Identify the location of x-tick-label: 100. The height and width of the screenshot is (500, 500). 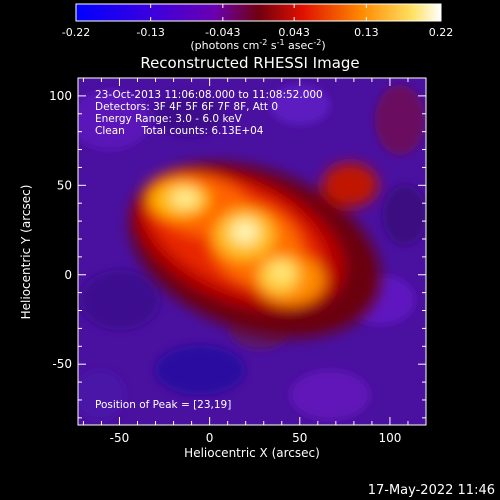
(389, 438).